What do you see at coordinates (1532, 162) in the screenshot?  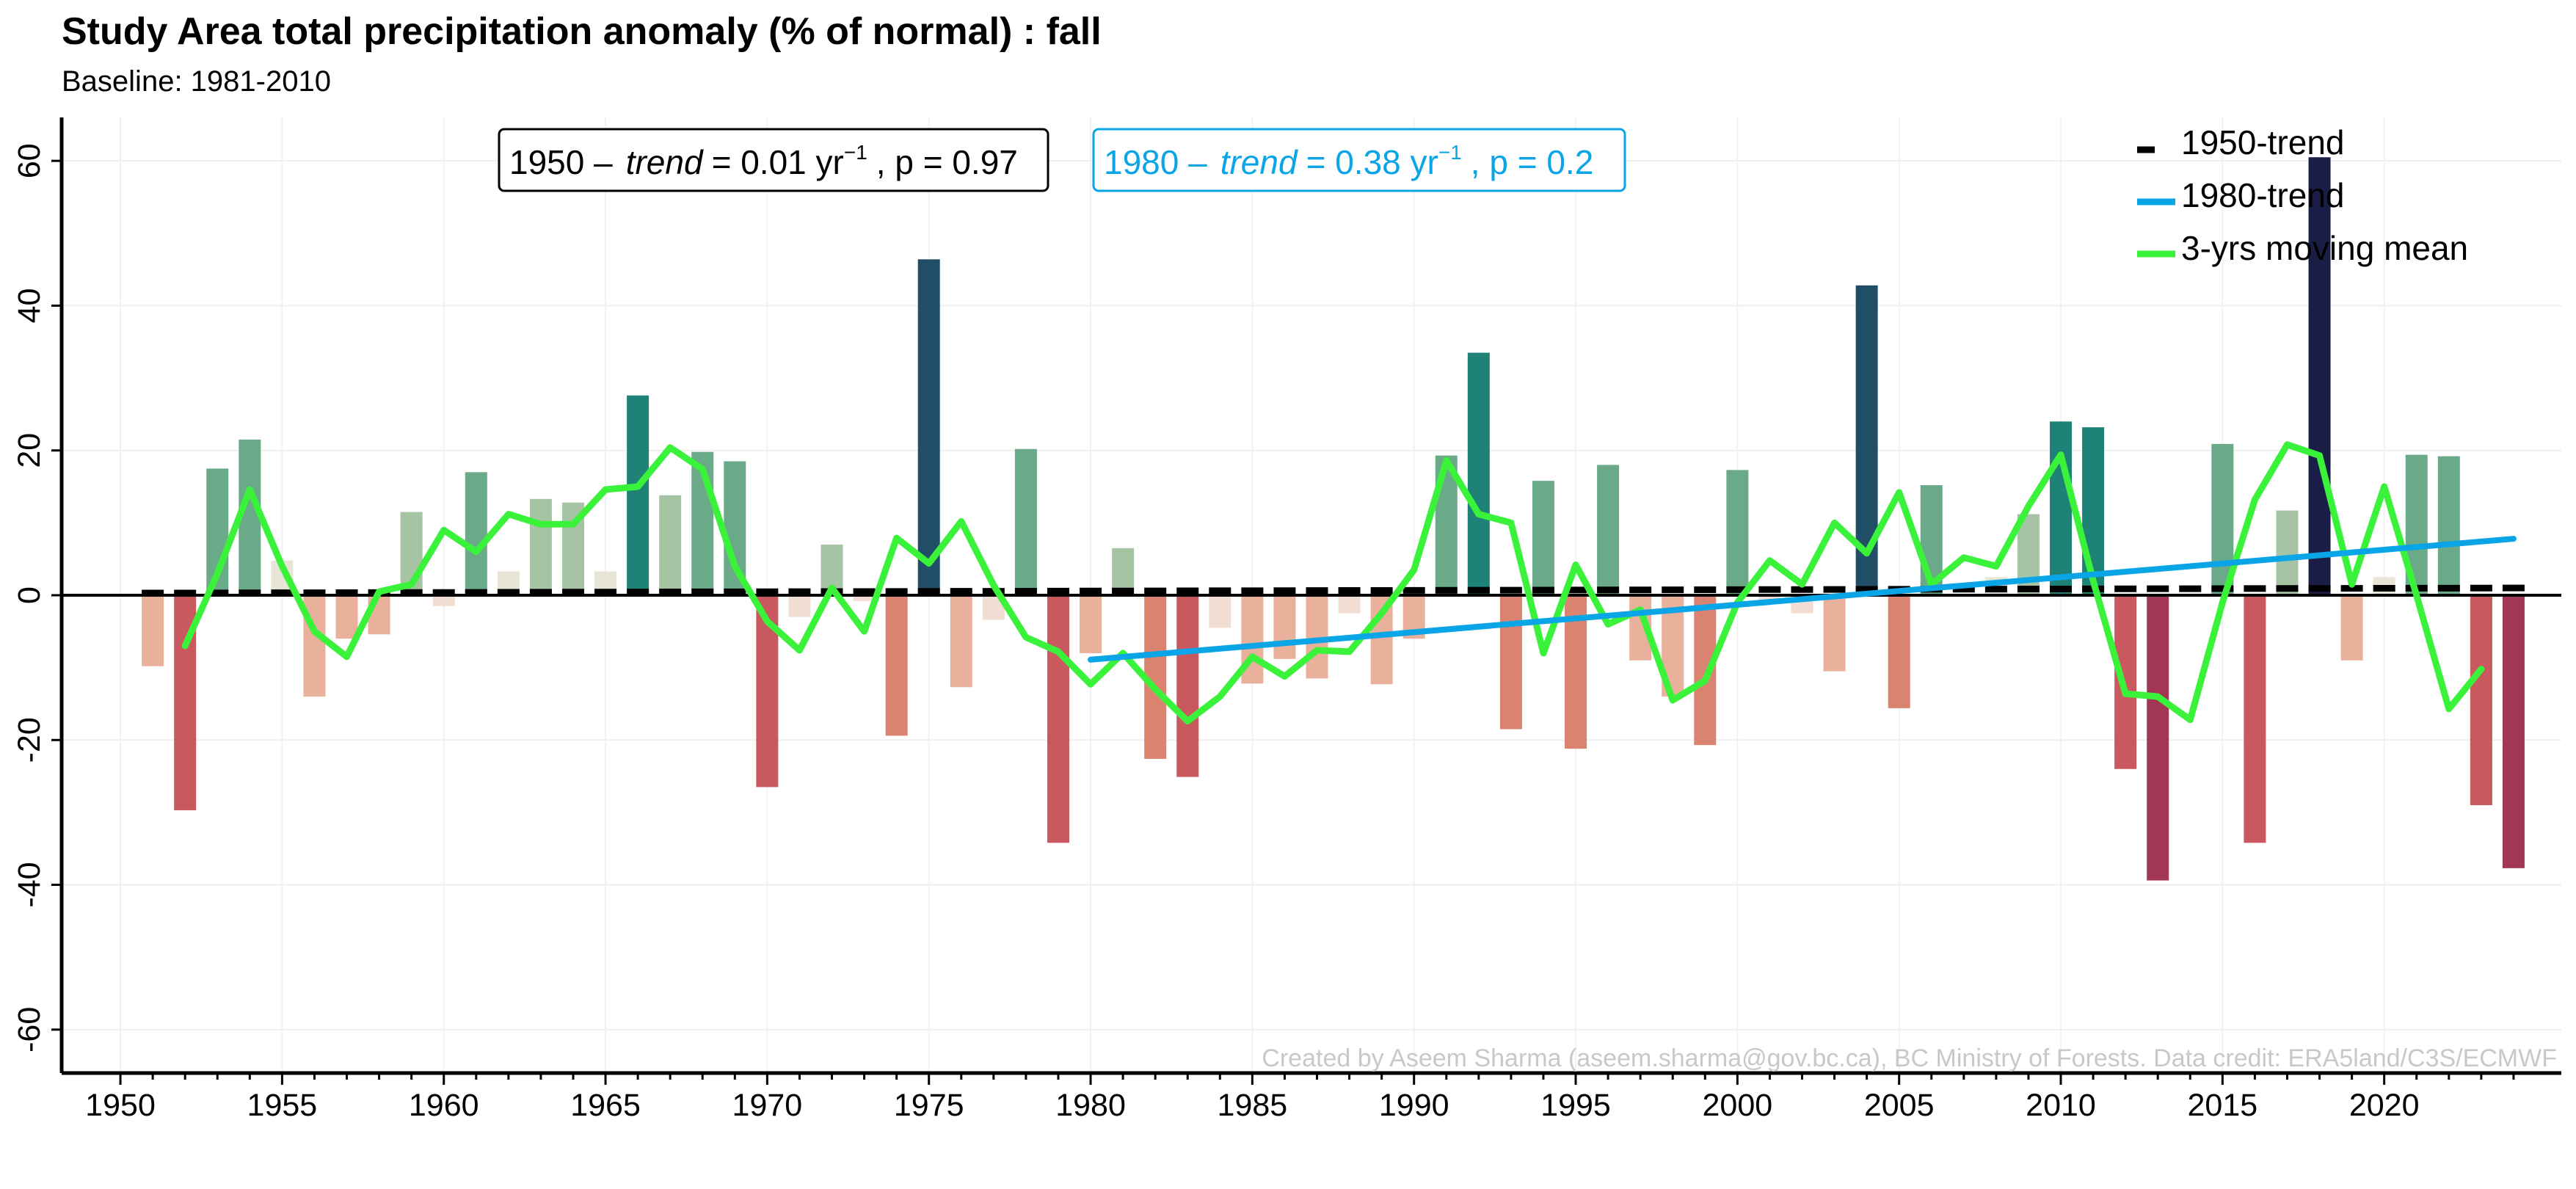 I see `trend-1980-p: , p = 0.2` at bounding box center [1532, 162].